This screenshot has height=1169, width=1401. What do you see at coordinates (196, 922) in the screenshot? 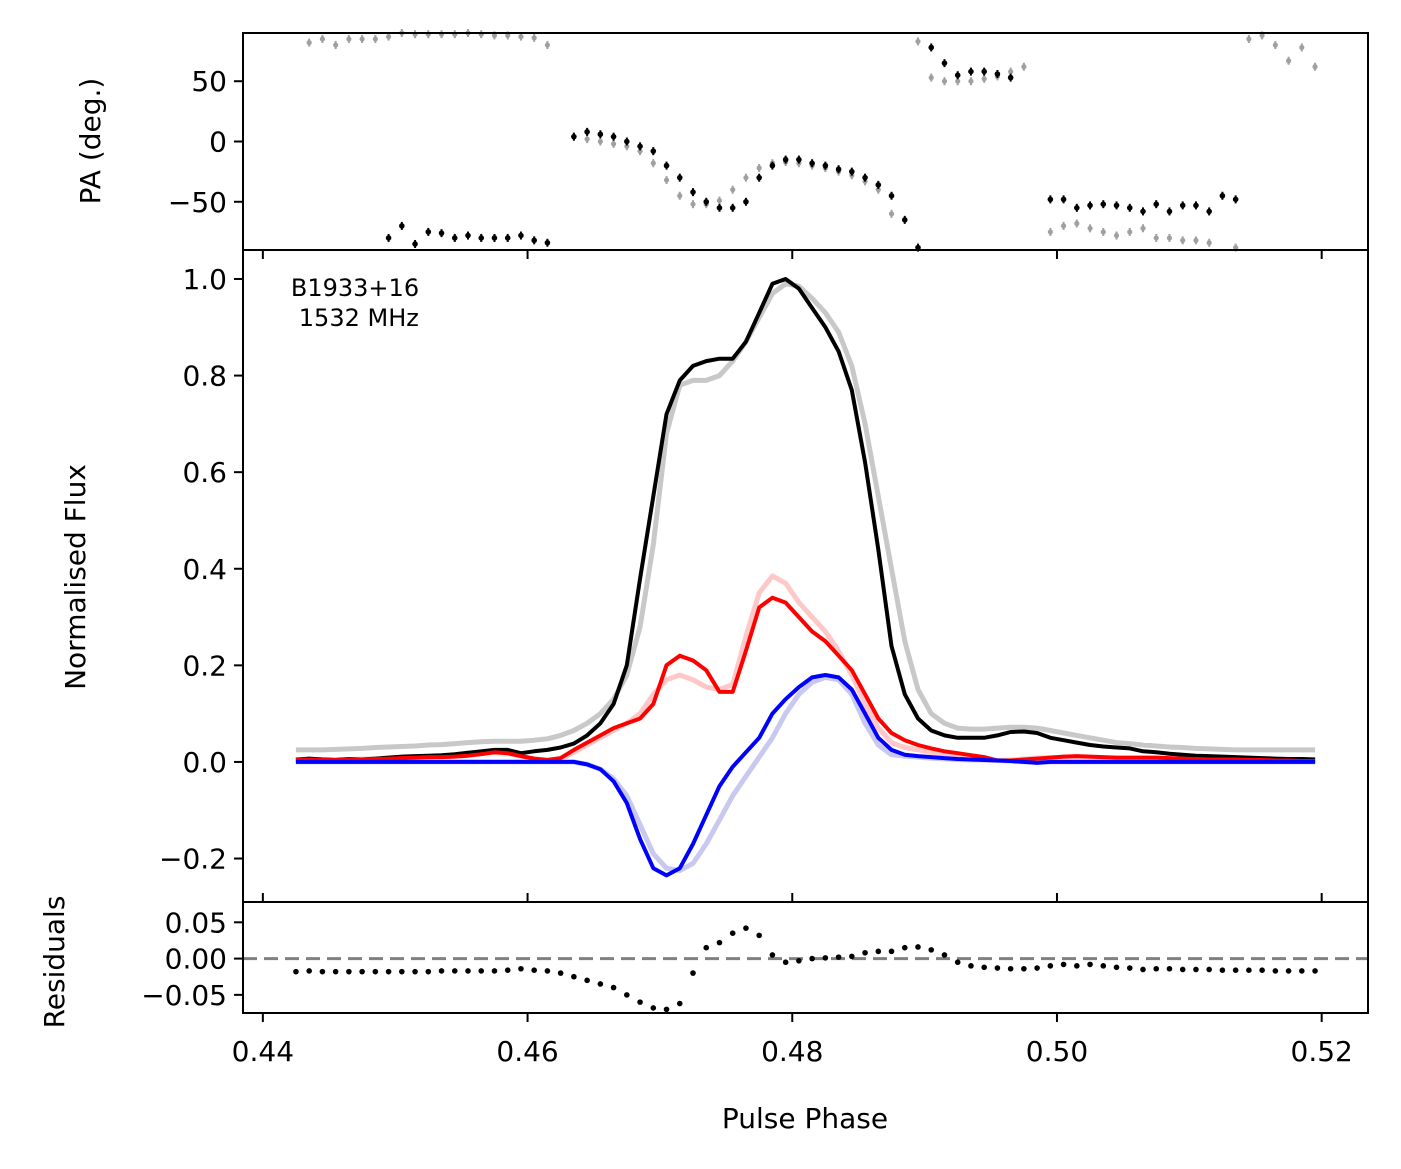
I see `residuals-y-tick-label: 0.05` at bounding box center [196, 922].